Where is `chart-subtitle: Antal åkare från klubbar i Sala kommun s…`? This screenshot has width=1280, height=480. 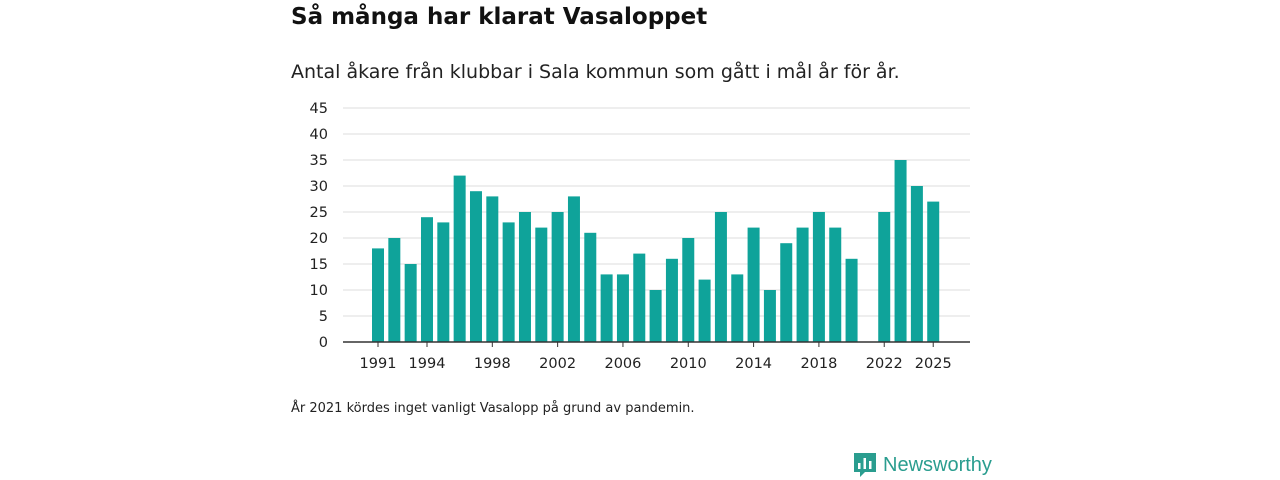
chart-subtitle: Antal åkare från klubbar i Sala kommun s… is located at coordinates (595, 72).